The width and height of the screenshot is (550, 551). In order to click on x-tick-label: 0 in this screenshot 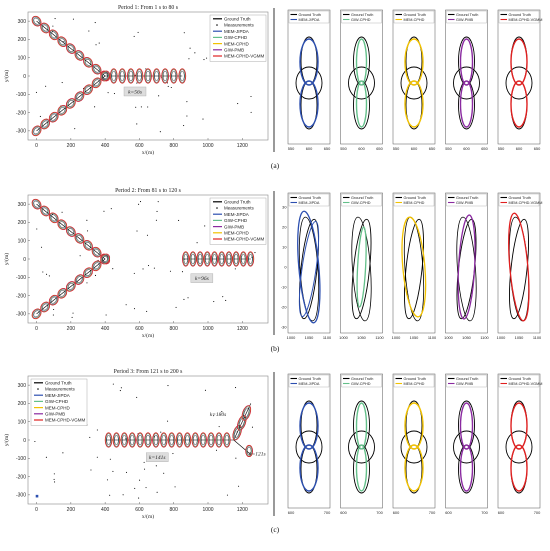, I will do `click(36, 329)`.